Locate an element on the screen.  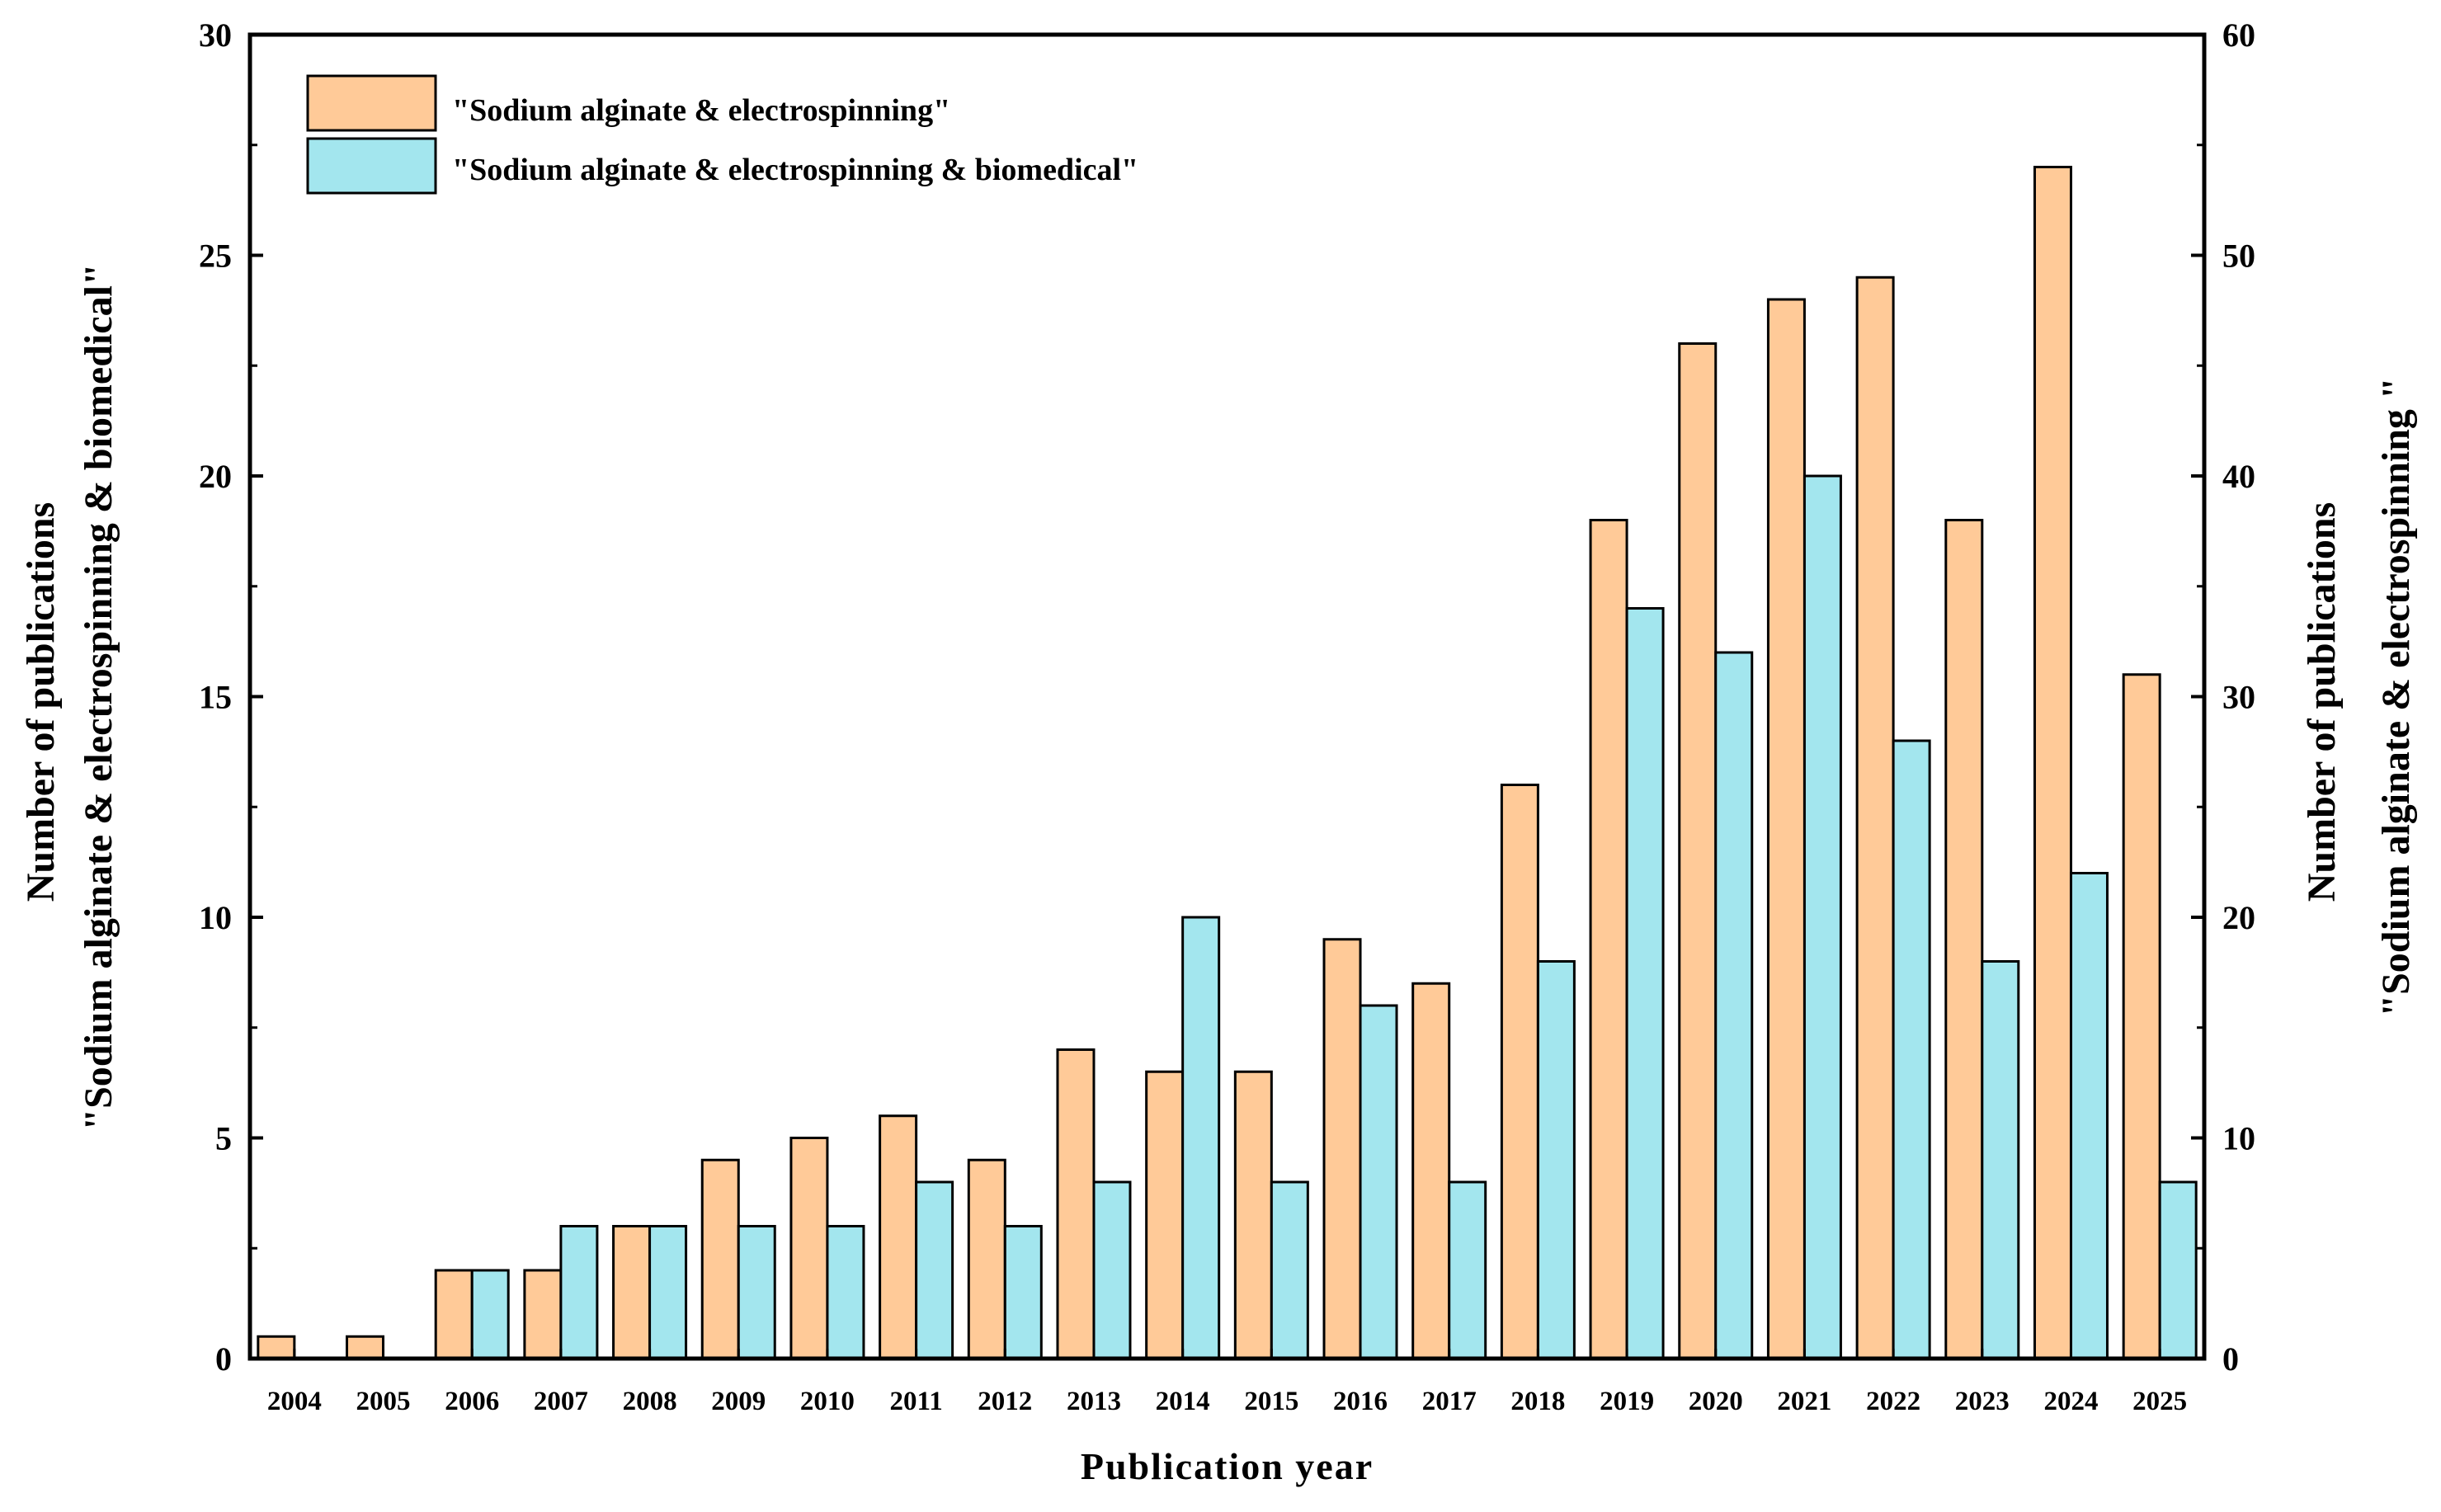
legend-swatch-biomedical is located at coordinates (371, 166).